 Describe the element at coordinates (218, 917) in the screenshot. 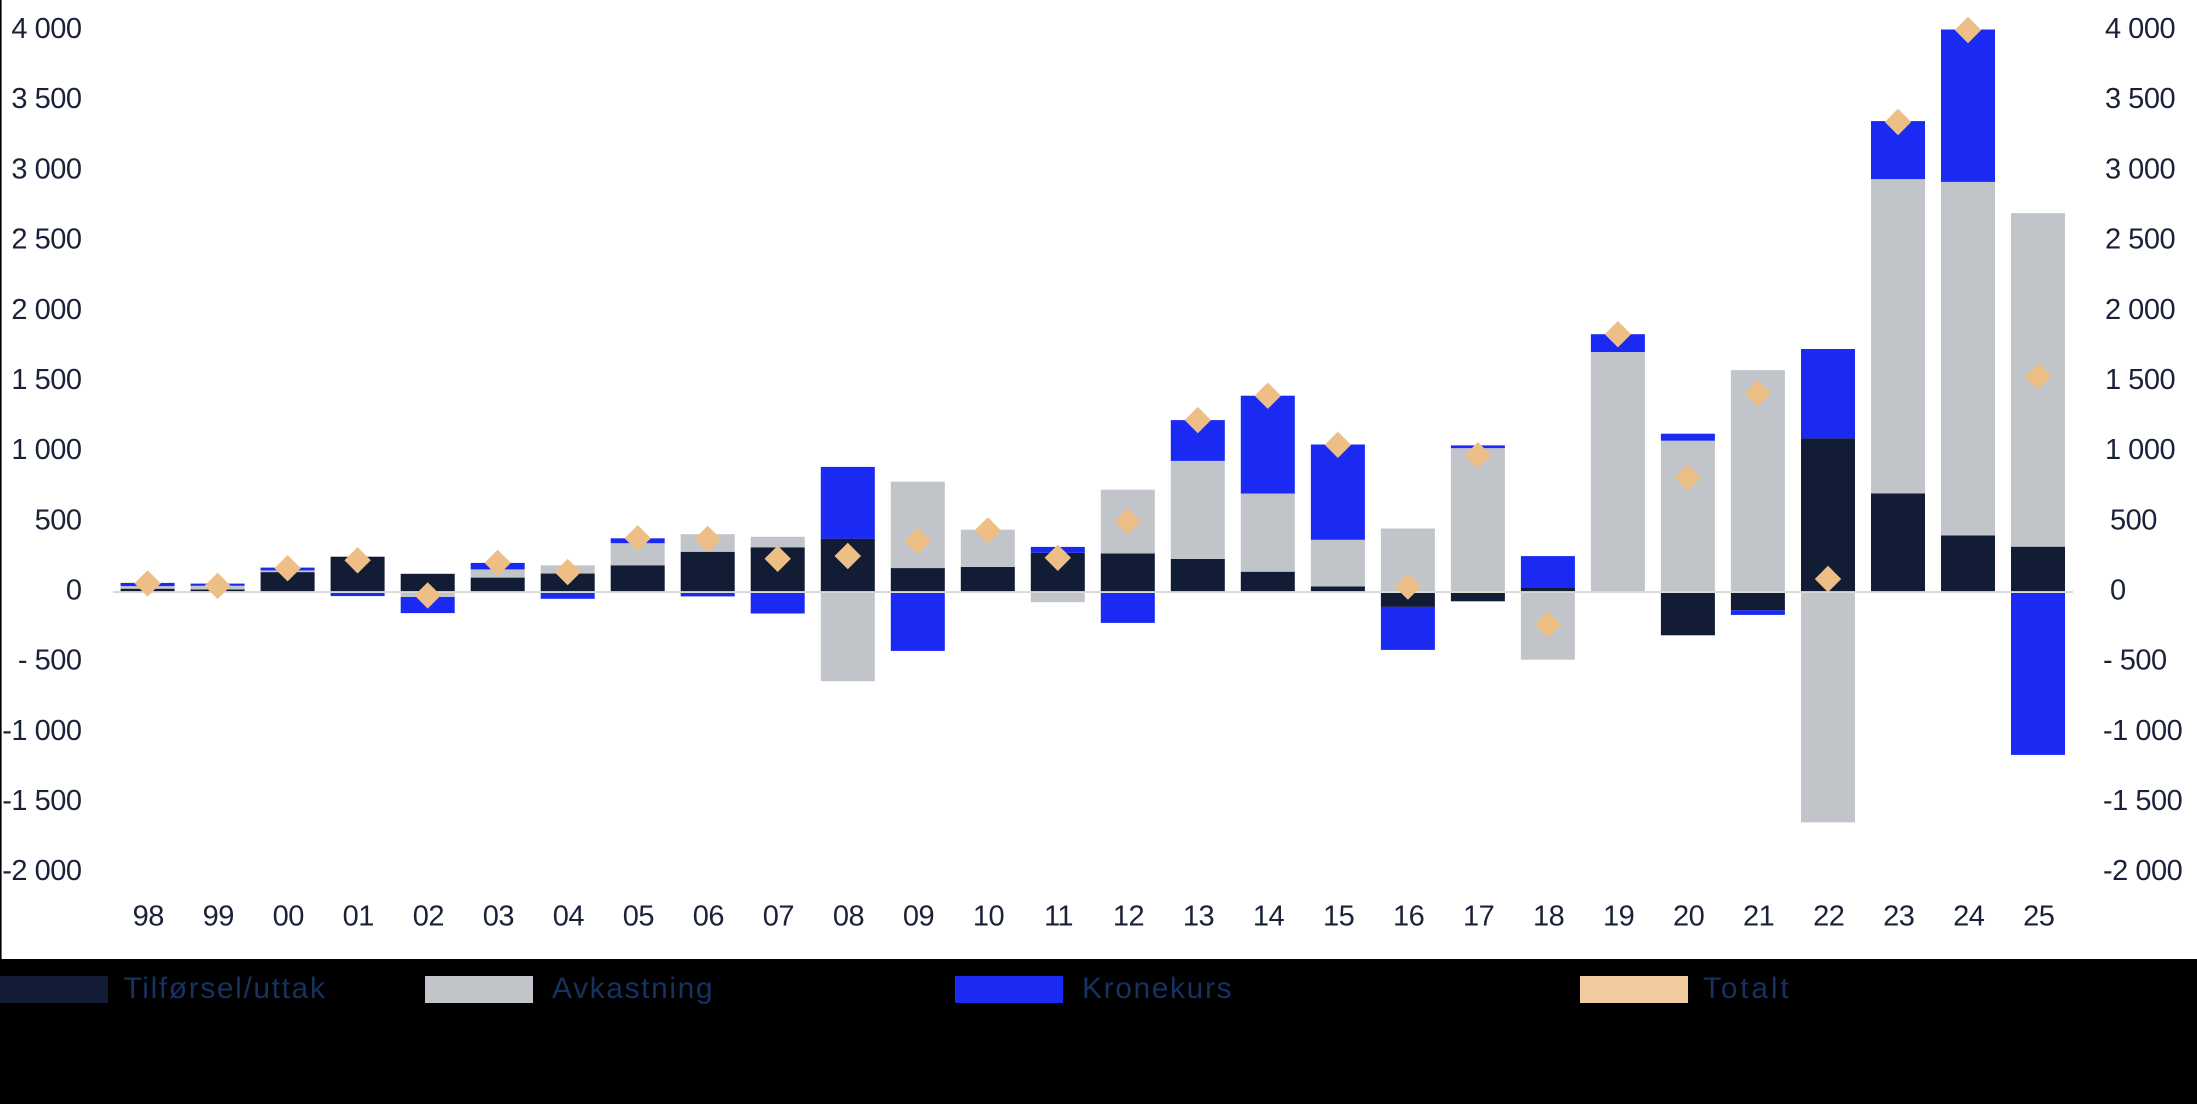

I see `svg-text: 99` at that location.